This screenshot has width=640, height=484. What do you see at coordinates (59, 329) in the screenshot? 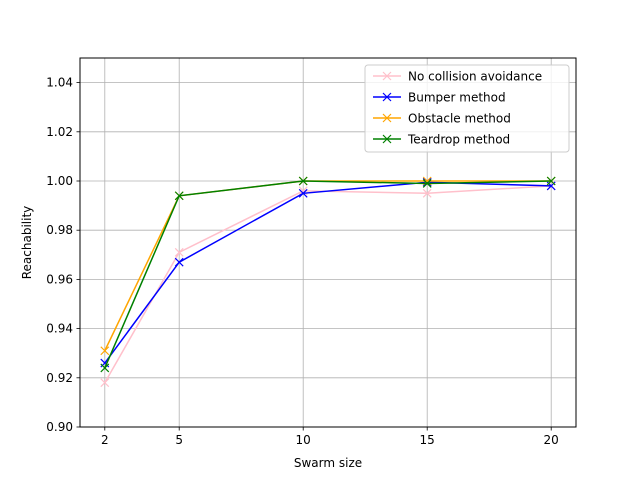
I see `y-tick-label: 0.94` at bounding box center [59, 329].